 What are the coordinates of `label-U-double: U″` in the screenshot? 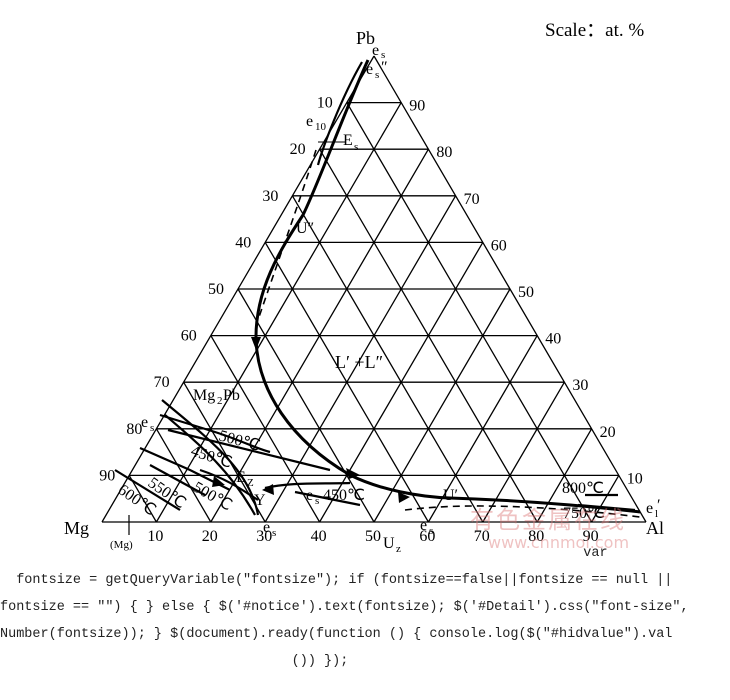 It's located at (305, 228).